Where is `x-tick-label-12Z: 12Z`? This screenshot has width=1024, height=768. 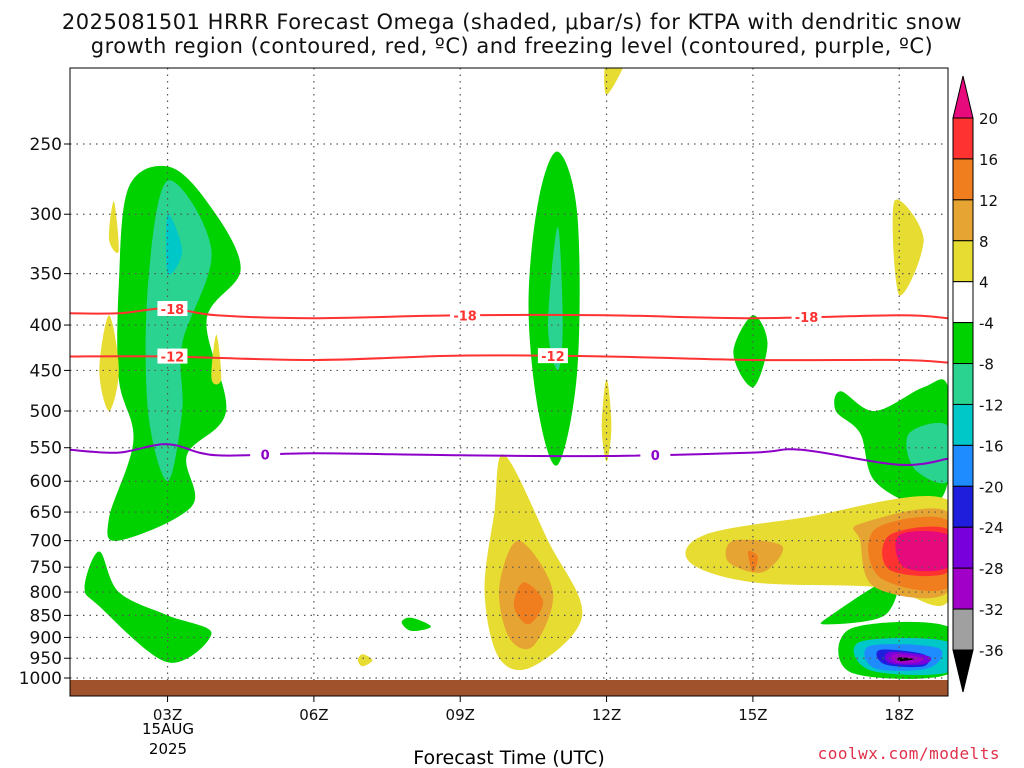
x-tick-label-12Z: 12Z is located at coordinates (606, 715).